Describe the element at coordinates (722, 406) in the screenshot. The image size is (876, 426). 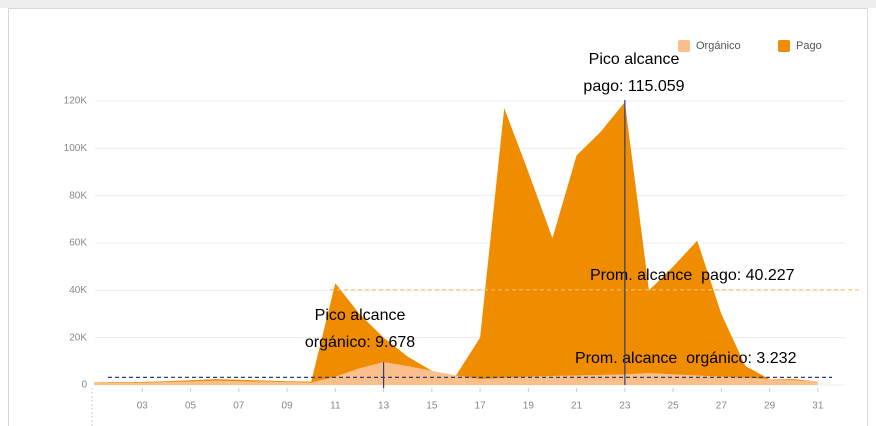
I see `x-tick-label: 27` at that location.